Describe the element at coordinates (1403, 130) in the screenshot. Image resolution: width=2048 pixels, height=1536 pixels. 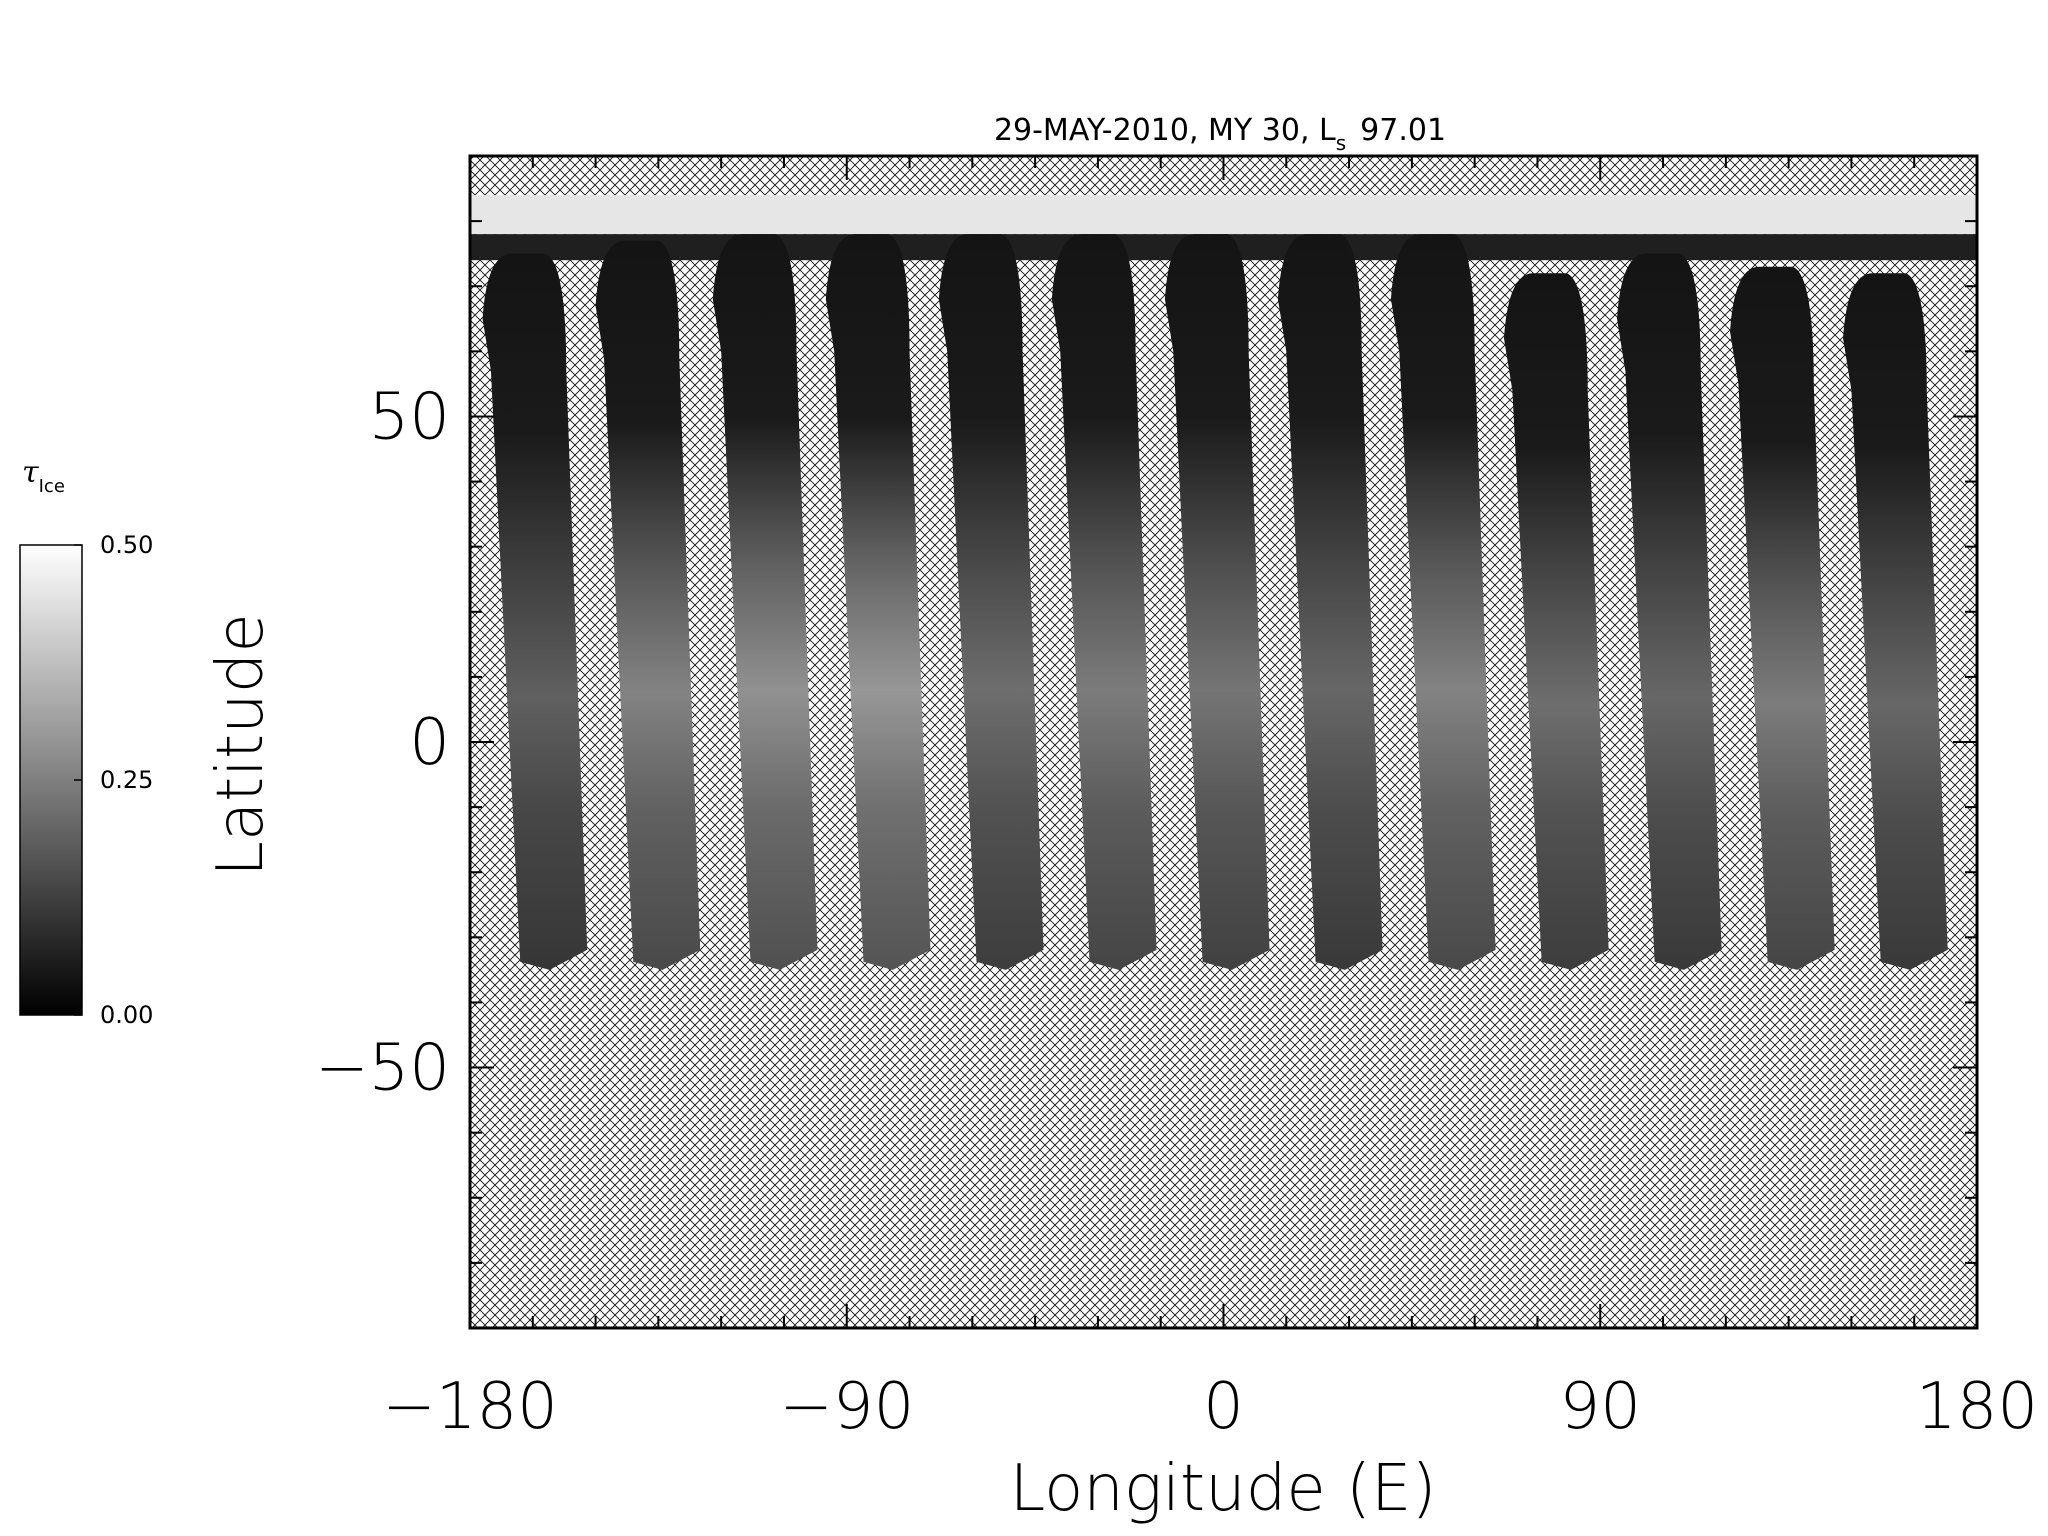
I see `title-value: 97.01` at that location.